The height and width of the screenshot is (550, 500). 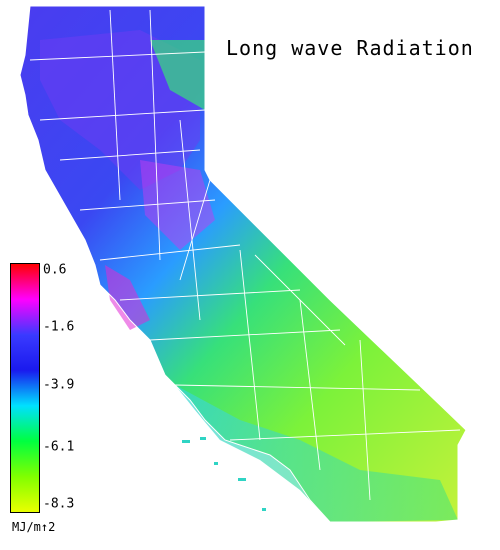 I want to click on northeast-region, so click(x=177, y=75).